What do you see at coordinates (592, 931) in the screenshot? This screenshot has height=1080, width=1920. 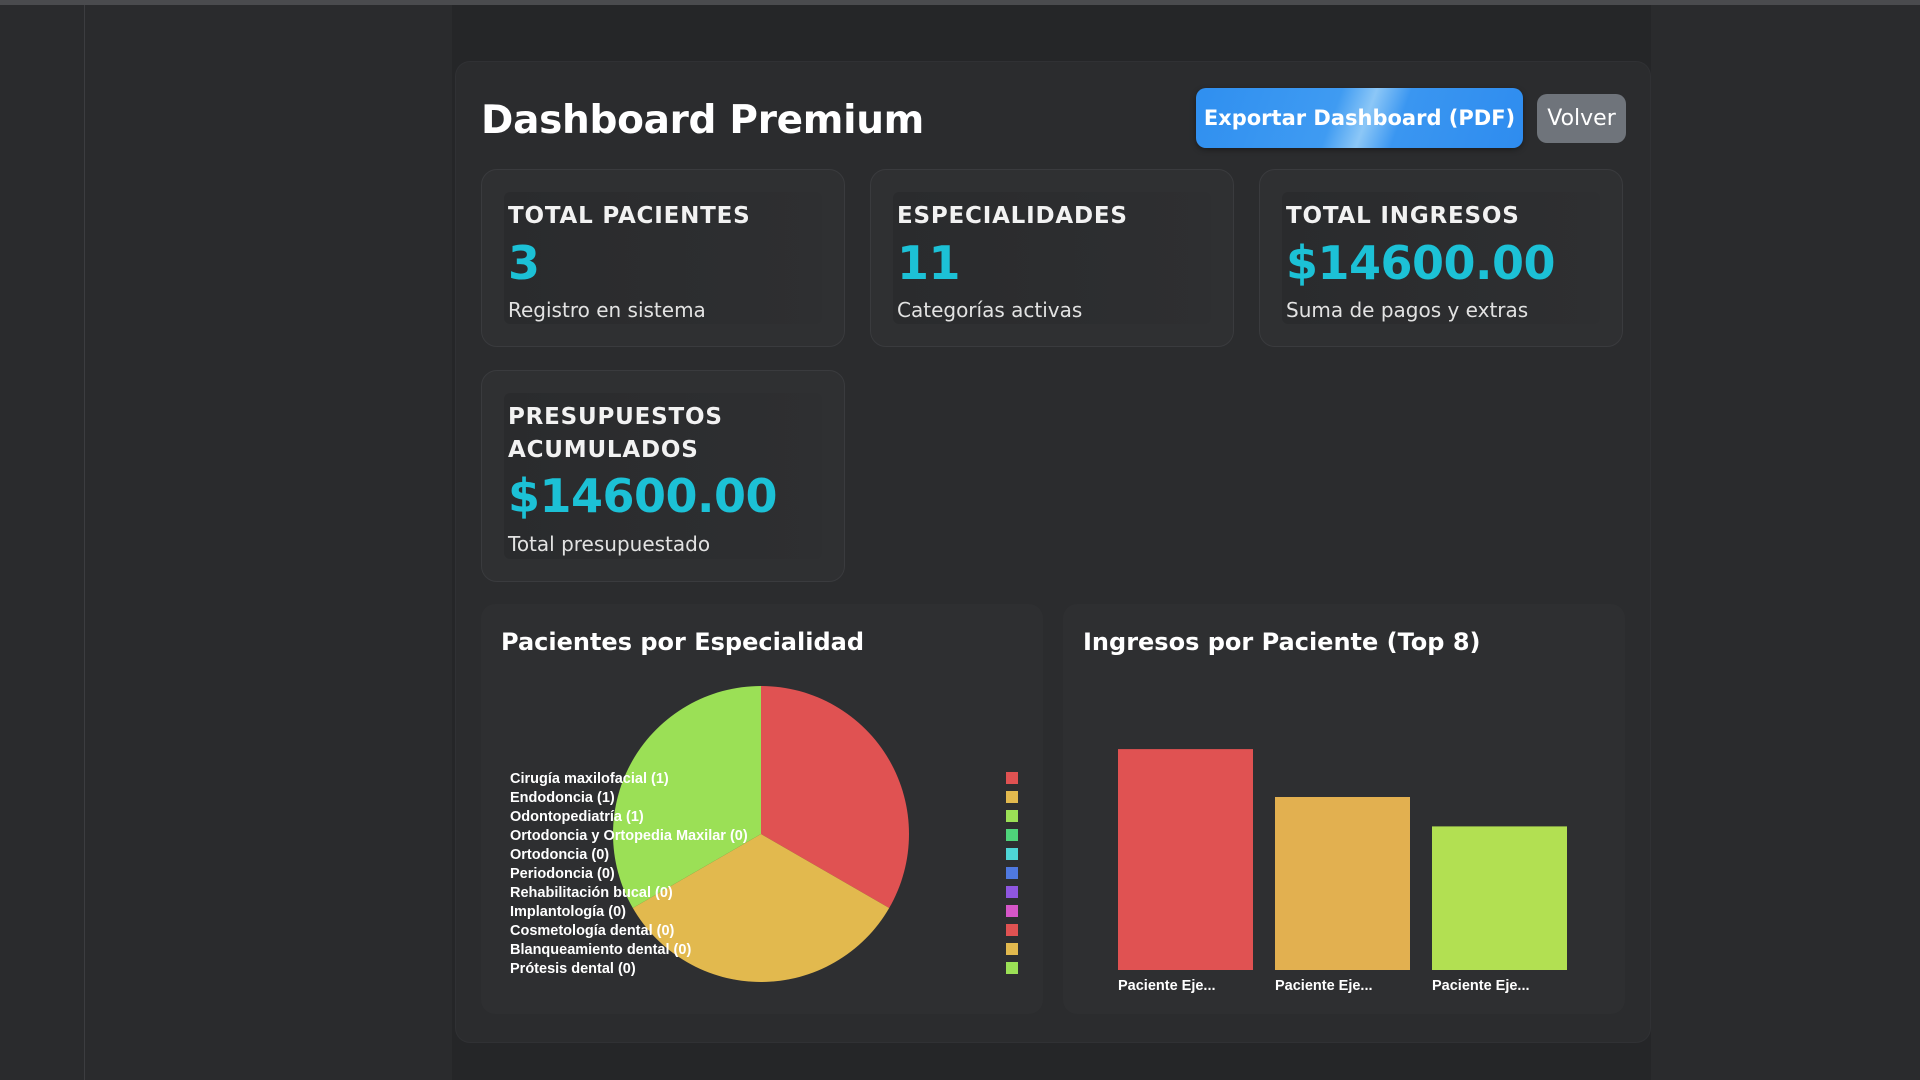 I see `legend-label: Cosmetología dental (0)` at bounding box center [592, 931].